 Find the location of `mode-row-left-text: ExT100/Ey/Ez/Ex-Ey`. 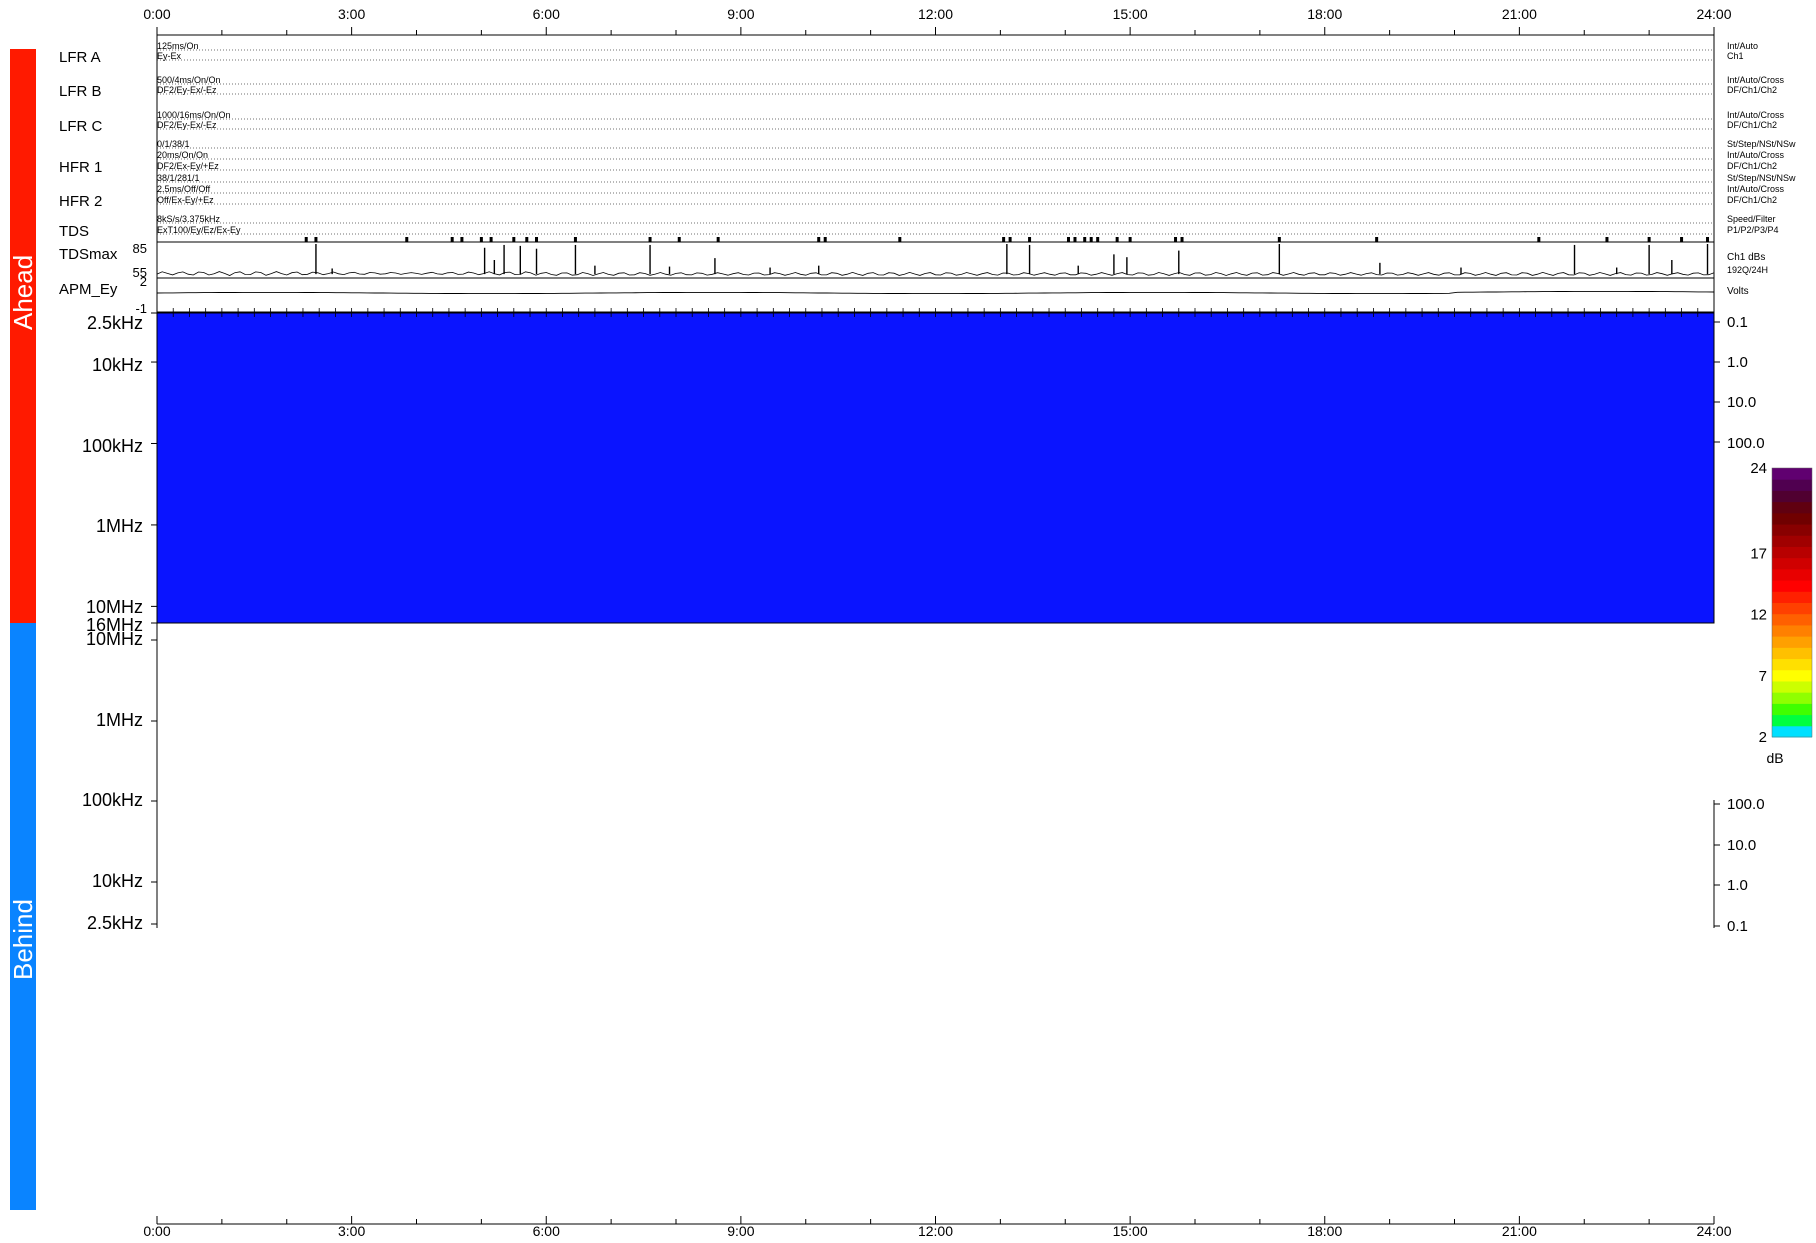

mode-row-left-text: ExT100/Ey/Ez/Ex-Ey is located at coordinates (199, 230).